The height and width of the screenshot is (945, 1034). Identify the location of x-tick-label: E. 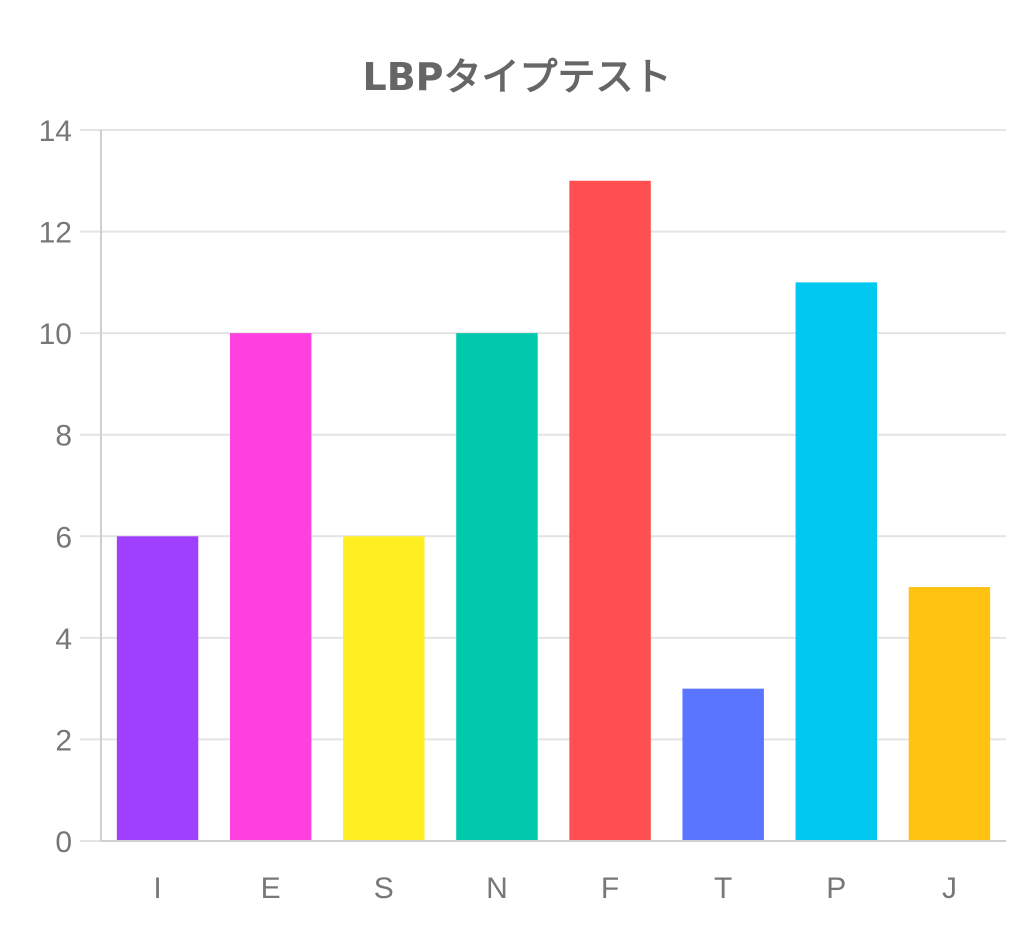
(271, 888).